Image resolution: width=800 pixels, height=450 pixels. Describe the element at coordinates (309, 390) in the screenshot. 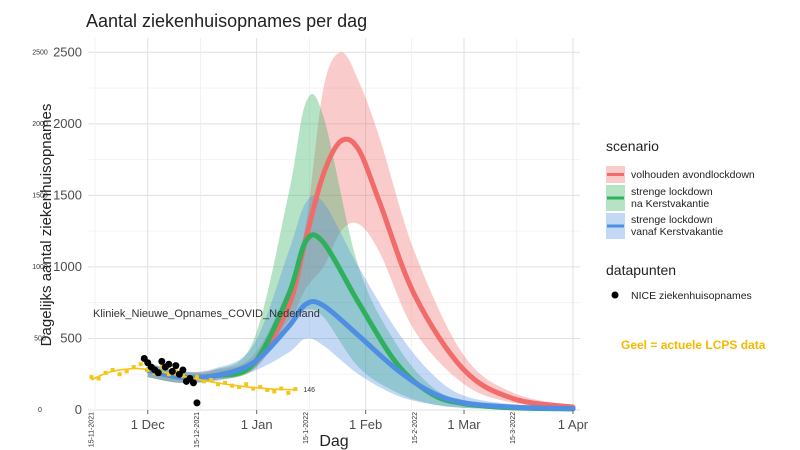

I see `lcps-end-label: 146` at that location.